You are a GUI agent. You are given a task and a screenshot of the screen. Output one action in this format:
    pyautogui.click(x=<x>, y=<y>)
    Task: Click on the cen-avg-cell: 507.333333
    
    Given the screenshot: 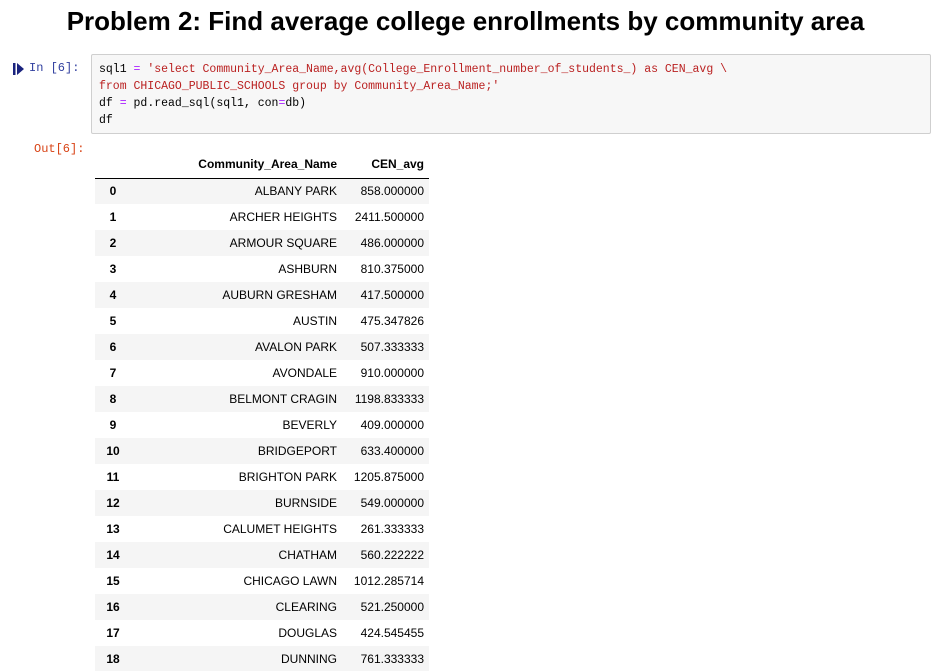 What is the action you would take?
    pyautogui.click(x=392, y=347)
    